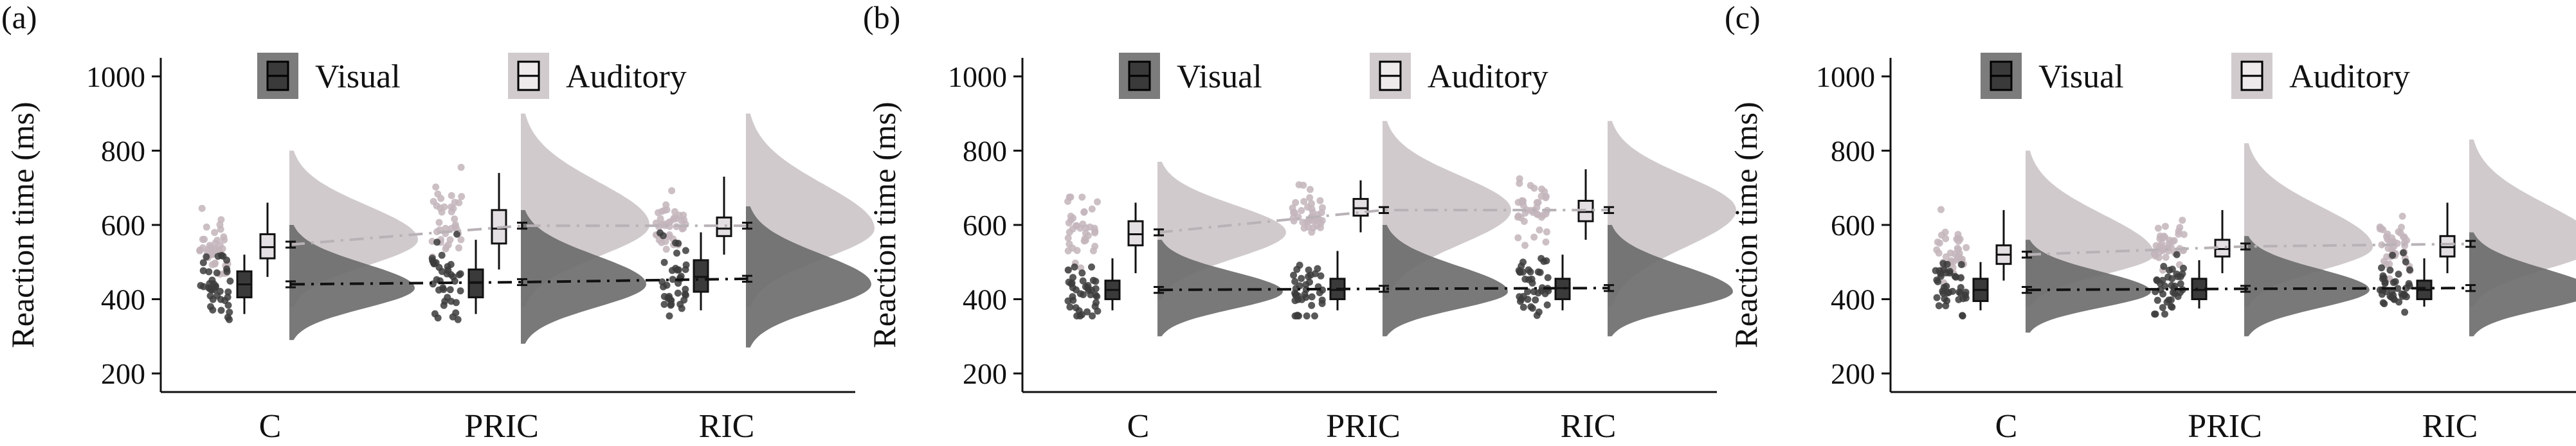  What do you see at coordinates (626, 76) in the screenshot?
I see `legend-label-auditory: Auditory` at bounding box center [626, 76].